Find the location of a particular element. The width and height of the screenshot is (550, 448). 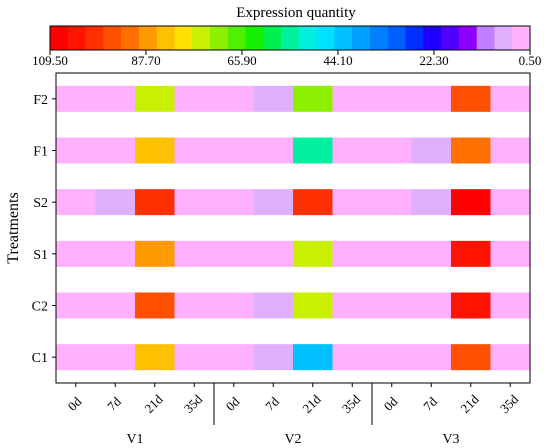

colorbar-tick-label: 44.10 is located at coordinates (337, 60).